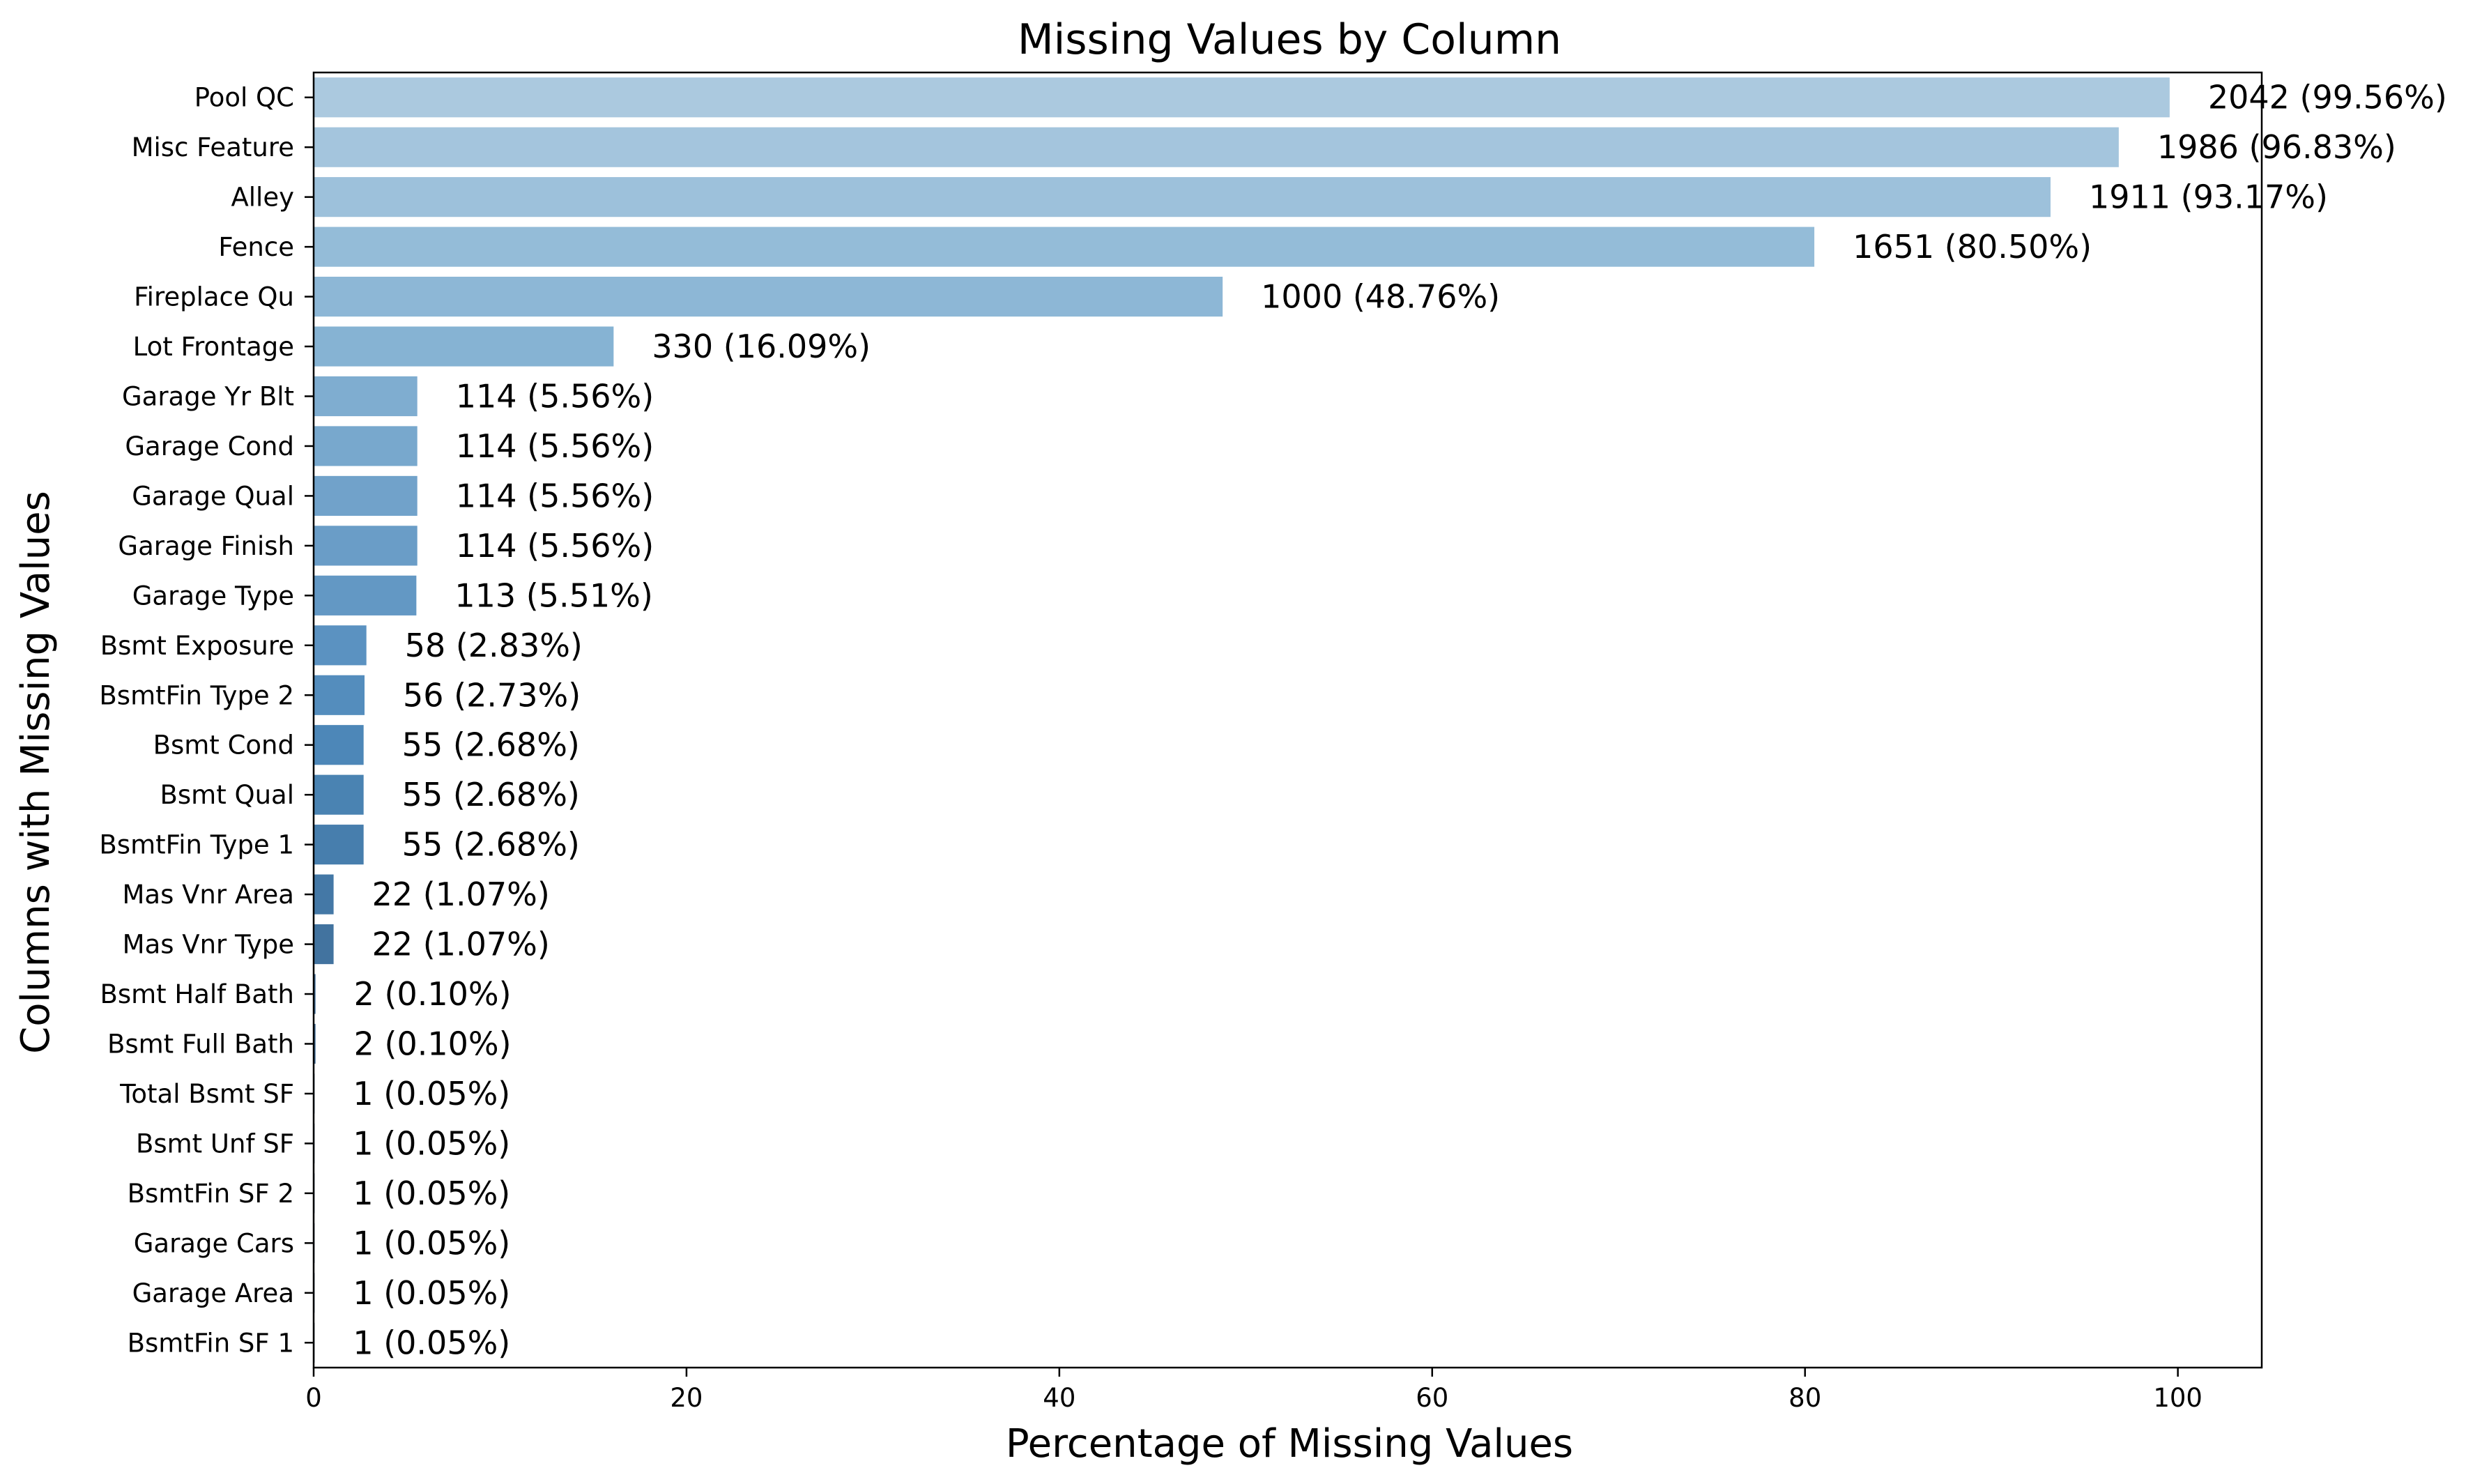 This screenshot has height=1484, width=2482. Describe the element at coordinates (244, 98) in the screenshot. I see `y-tick-label-0: Pool QC` at that location.